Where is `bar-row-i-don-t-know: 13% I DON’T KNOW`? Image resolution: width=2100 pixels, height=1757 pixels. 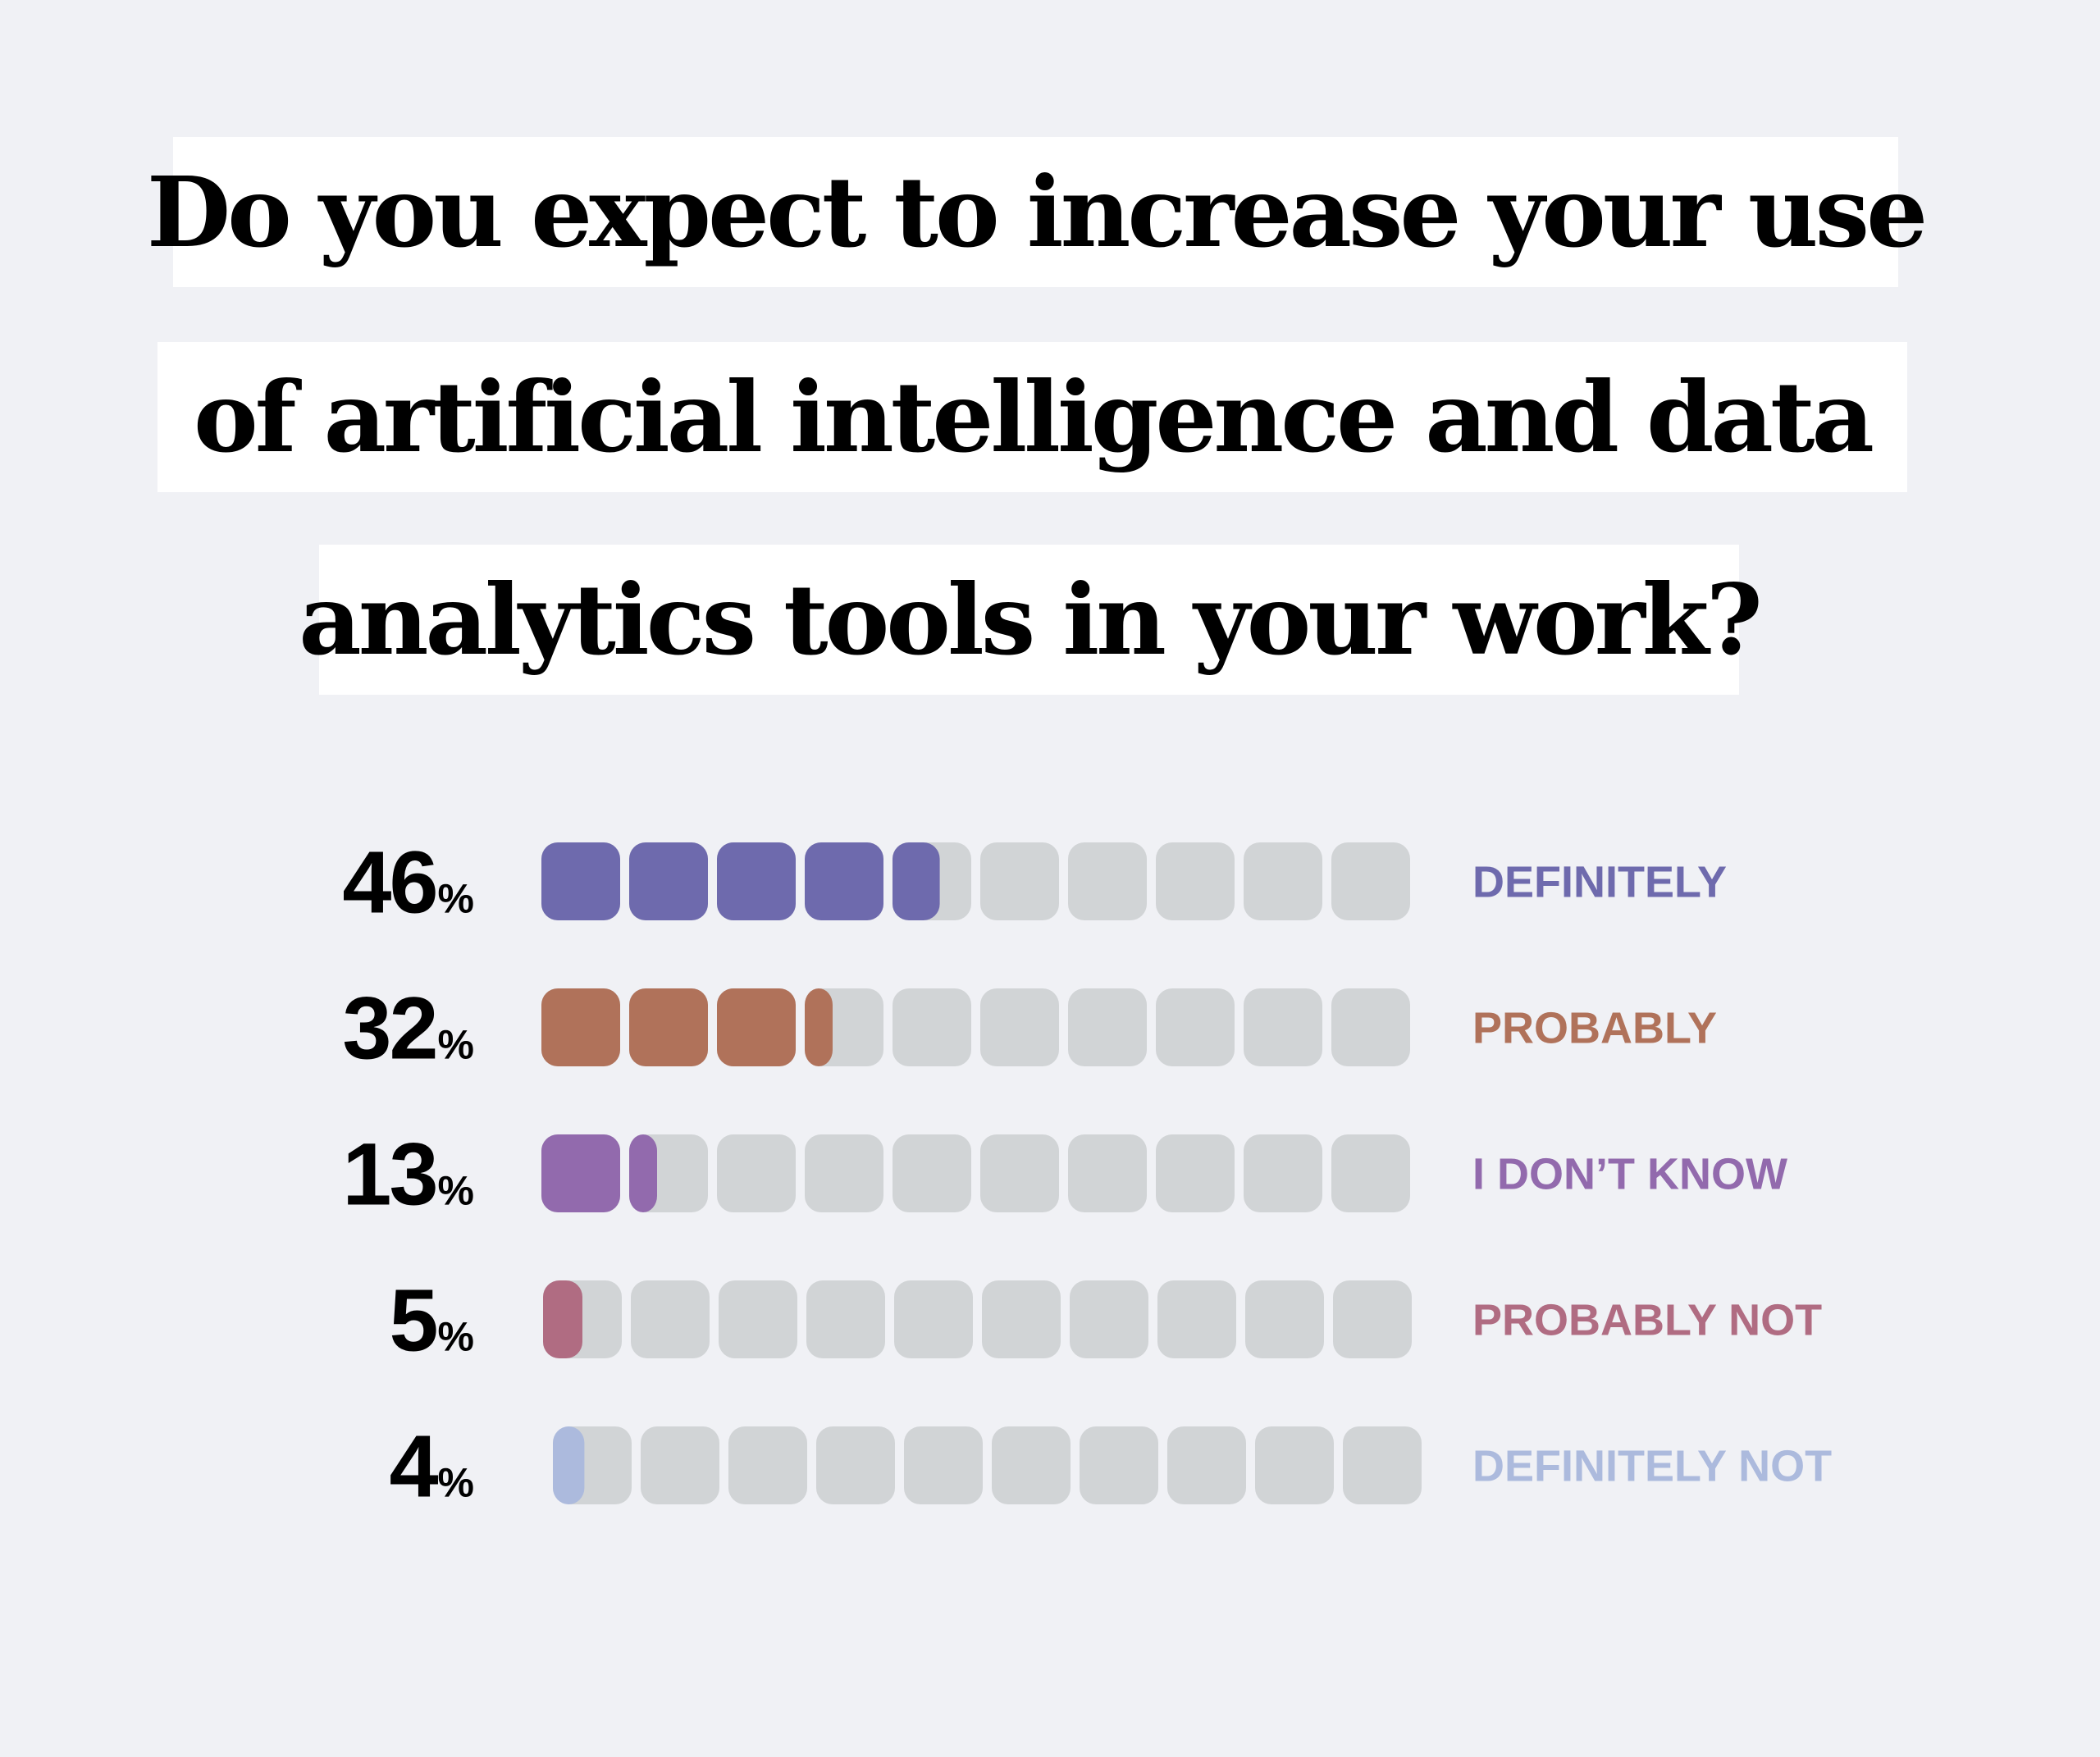 bar-row-i-don-t-know: 13% I DON’T KNOW is located at coordinates (1065, 1174).